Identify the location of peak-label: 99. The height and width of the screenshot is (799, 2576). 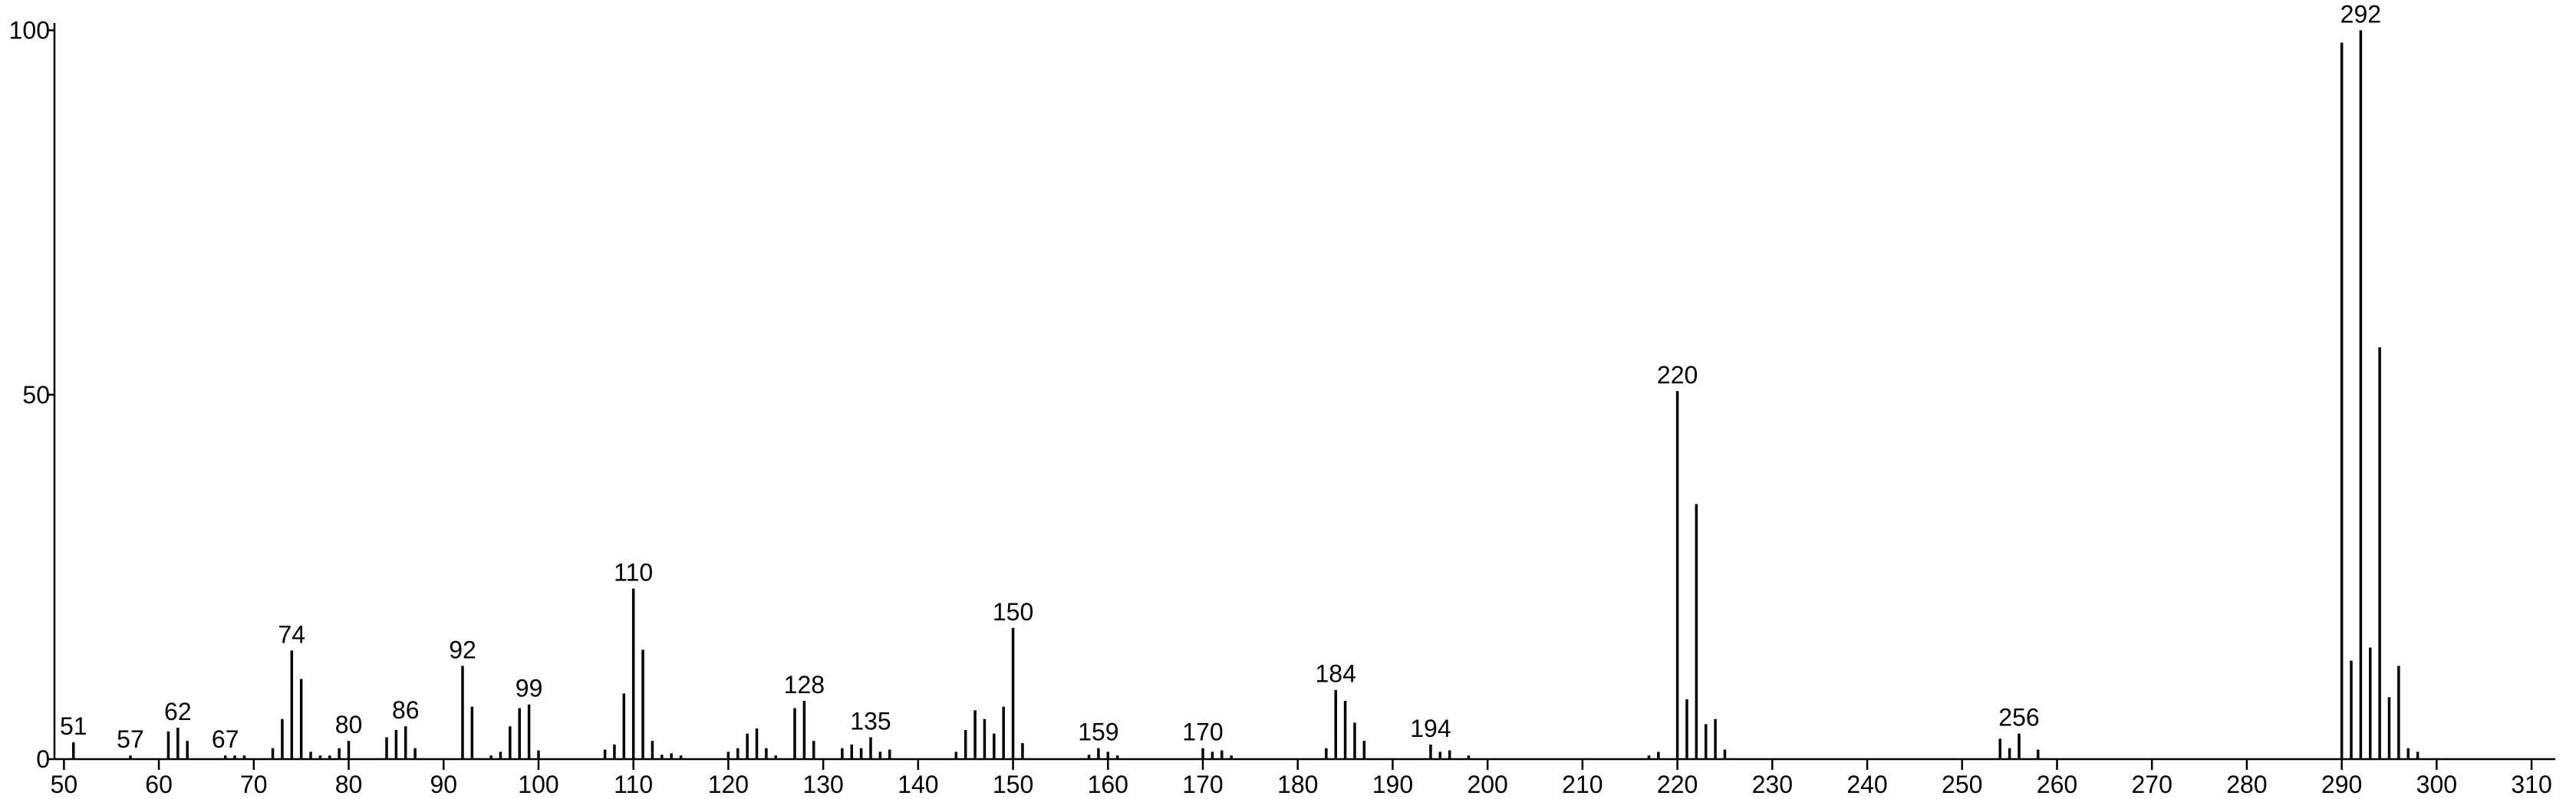
(529, 688).